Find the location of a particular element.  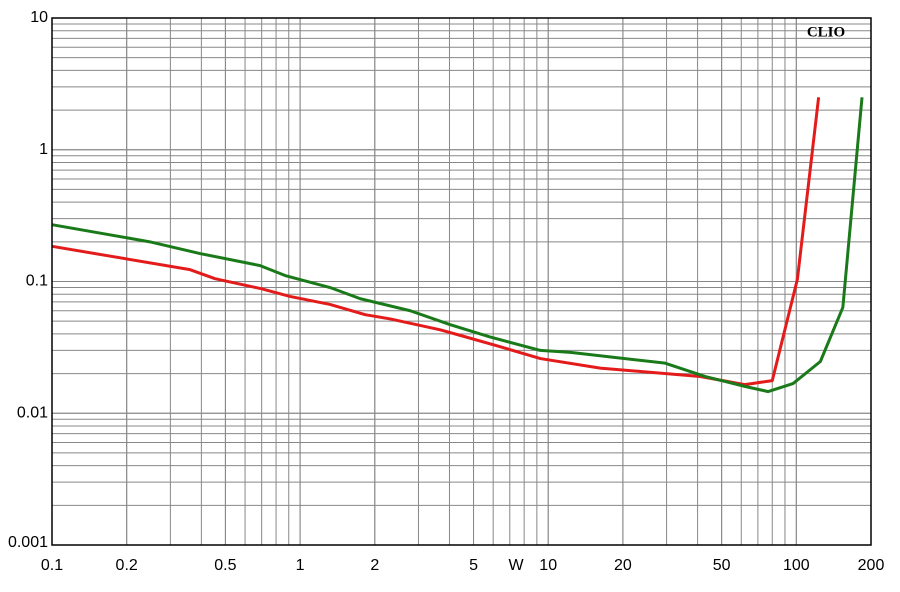

y-tick-label: 0.1 is located at coordinates (37, 281).